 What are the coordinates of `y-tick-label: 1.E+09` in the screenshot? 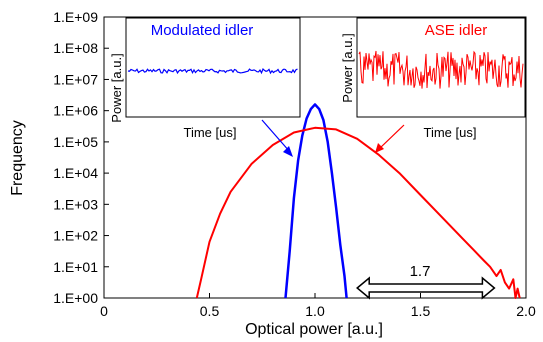 It's located at (75, 17).